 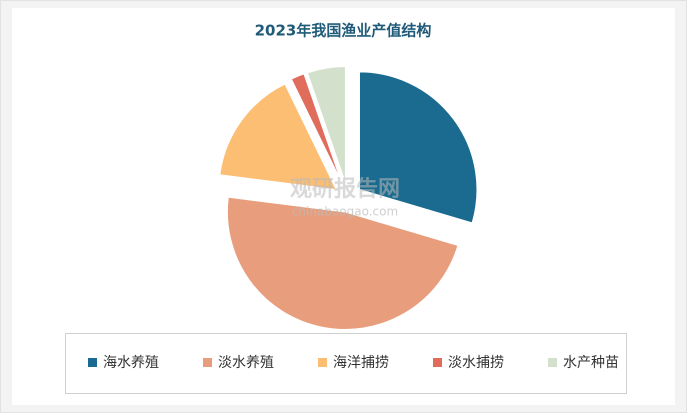 I want to click on chart-title: 2023年我国渔业产值结构, so click(x=343, y=31).